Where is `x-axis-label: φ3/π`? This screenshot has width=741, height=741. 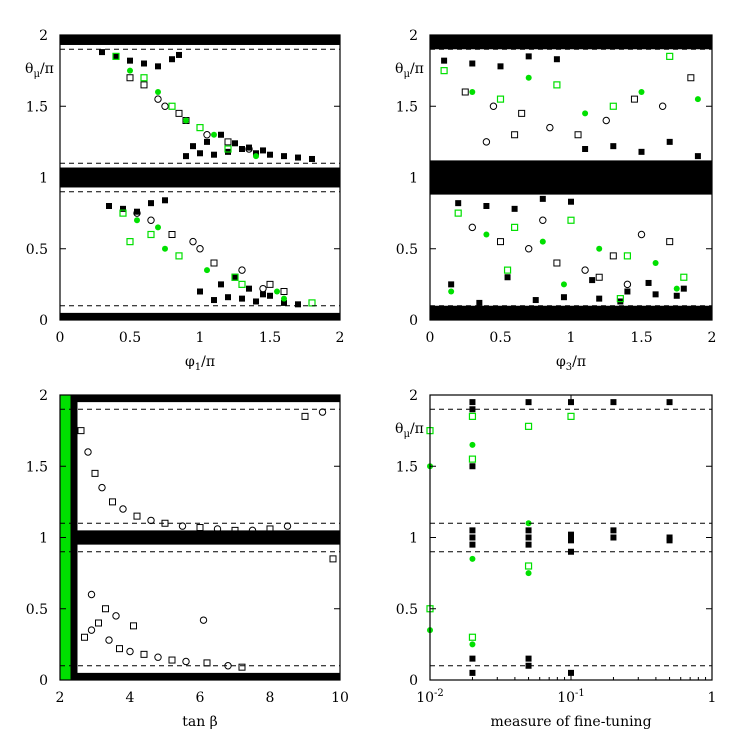 x-axis-label: φ3/π is located at coordinates (571, 363).